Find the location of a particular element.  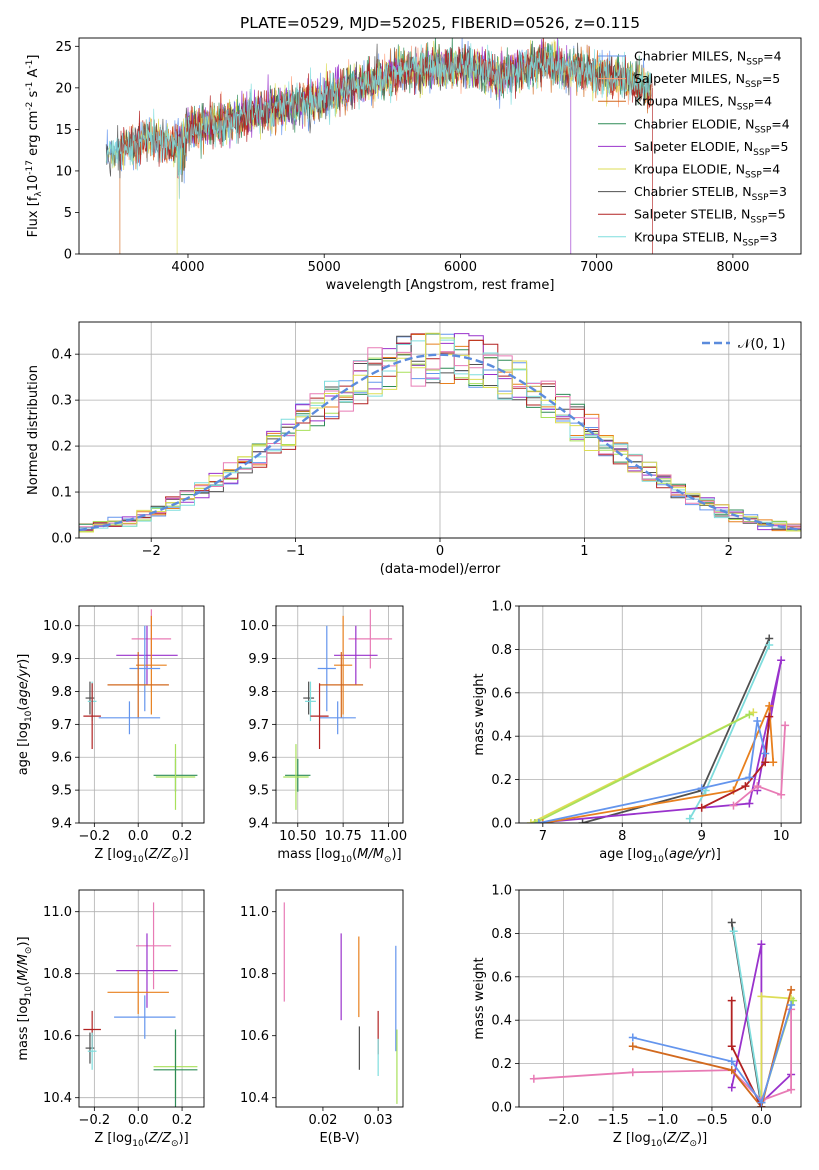

spectrum-plot-area is located at coordinates (379, 146).